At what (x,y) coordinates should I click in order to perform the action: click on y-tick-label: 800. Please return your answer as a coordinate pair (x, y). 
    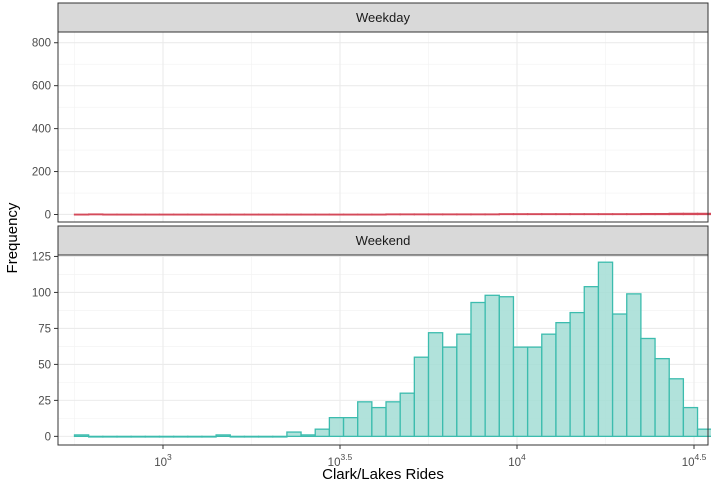
    Looking at the image, I should click on (41, 44).